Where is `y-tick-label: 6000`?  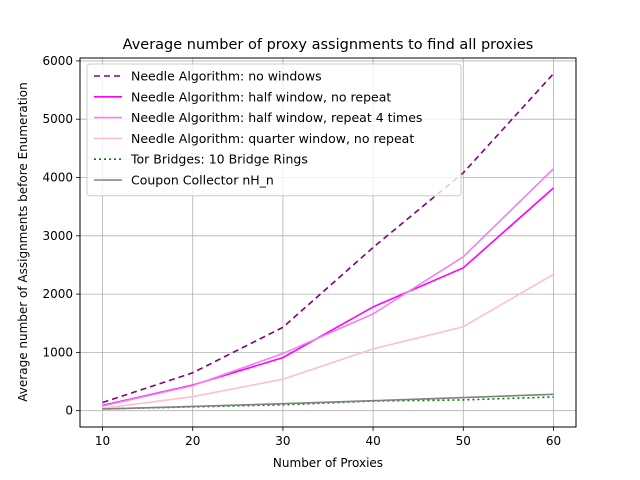 y-tick-label: 6000 is located at coordinates (57, 61).